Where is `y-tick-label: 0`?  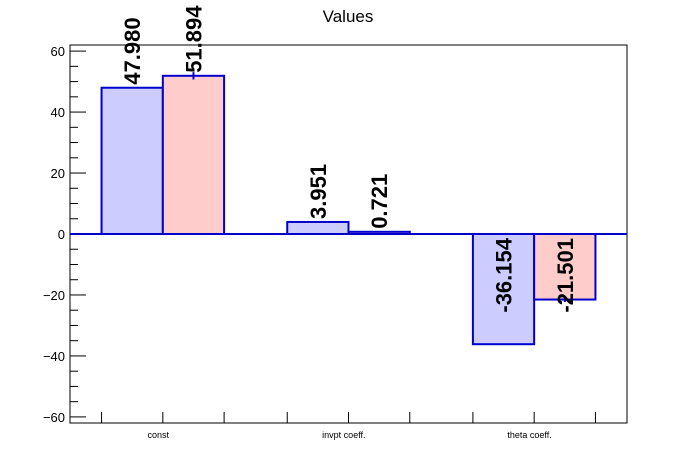 y-tick-label: 0 is located at coordinates (61, 234).